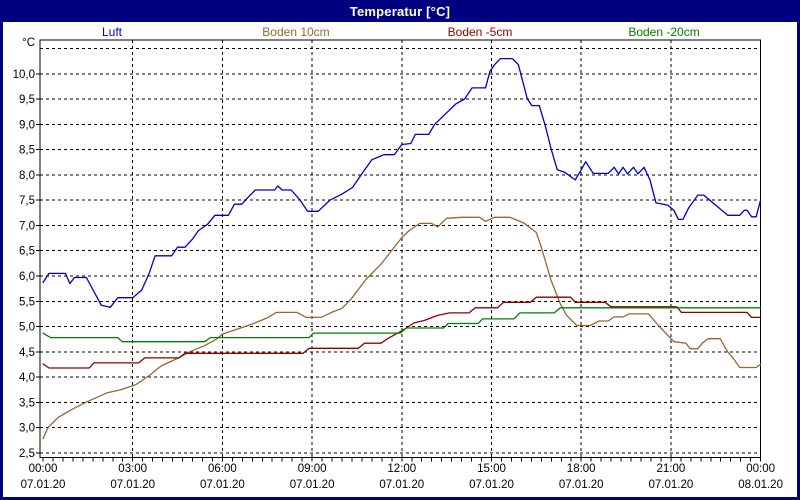 This screenshot has width=800, height=500. I want to click on window-titlebar: Temperatur [°C], so click(400, 11).